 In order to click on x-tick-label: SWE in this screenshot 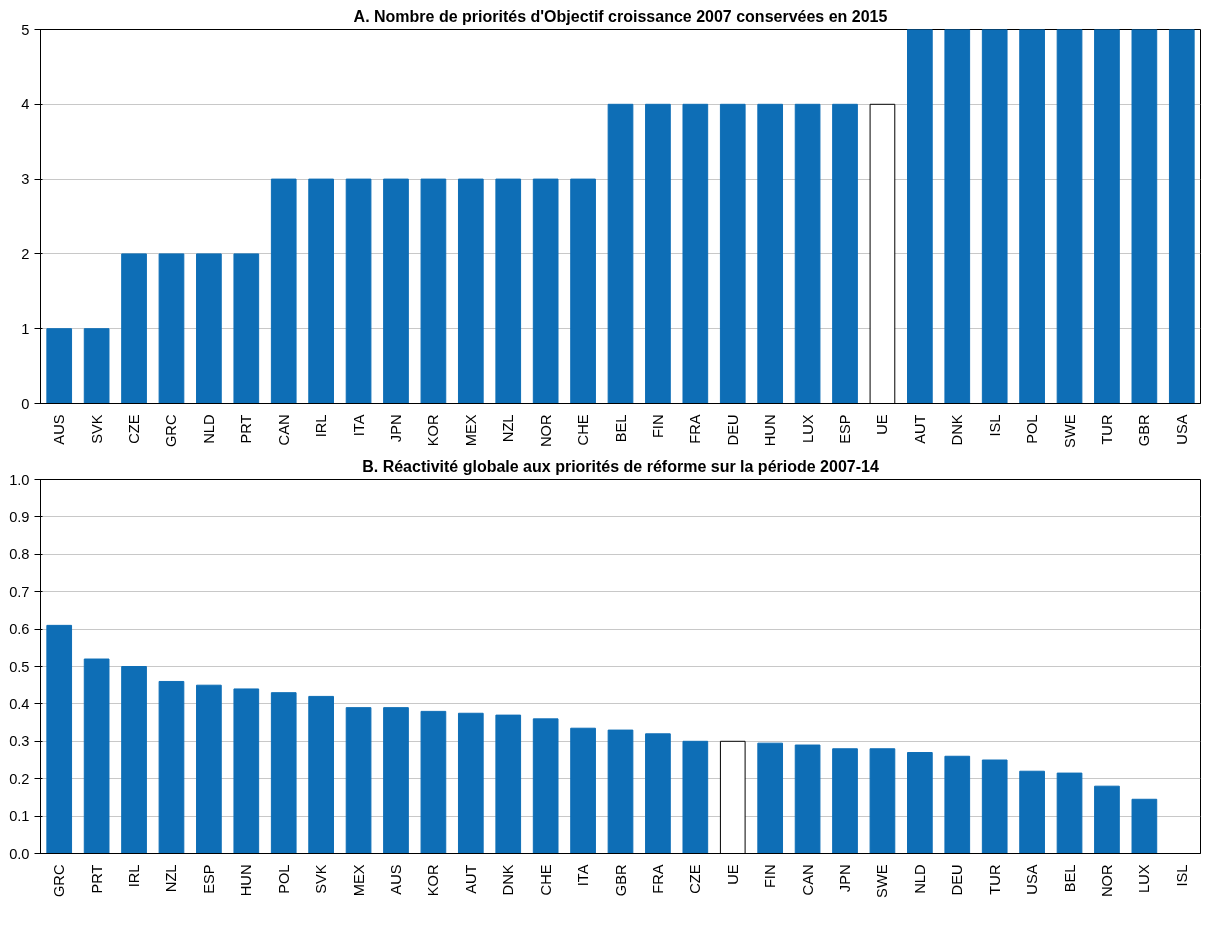, I will do `click(1069, 431)`.